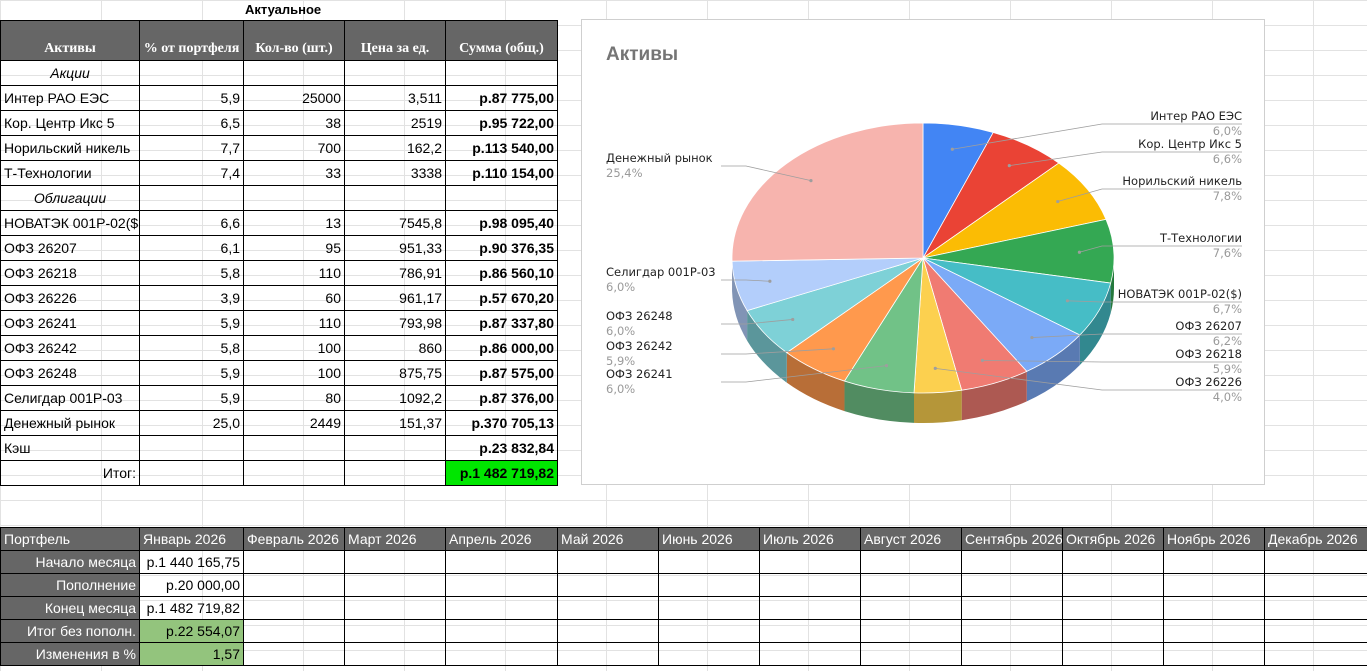 The width and height of the screenshot is (1367, 671). I want to click on total-value: р.1 482 719,82, so click(501, 473).